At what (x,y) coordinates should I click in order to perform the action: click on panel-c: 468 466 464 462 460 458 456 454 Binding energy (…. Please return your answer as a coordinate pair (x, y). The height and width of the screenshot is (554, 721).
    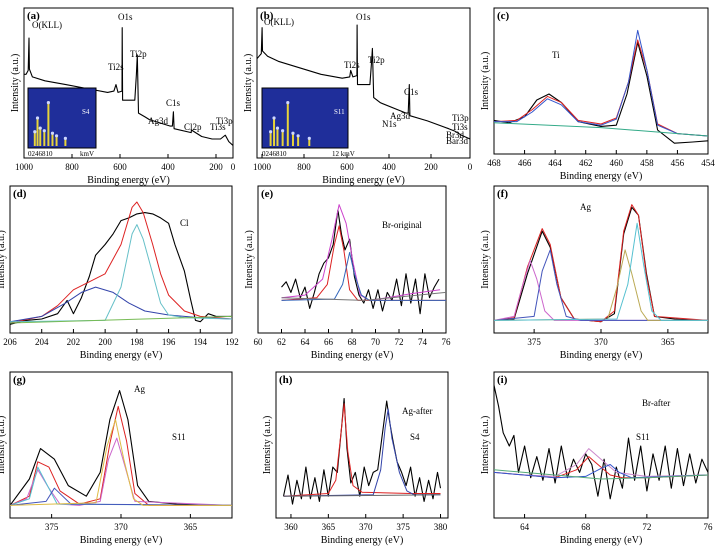
    Looking at the image, I should click on (597, 94).